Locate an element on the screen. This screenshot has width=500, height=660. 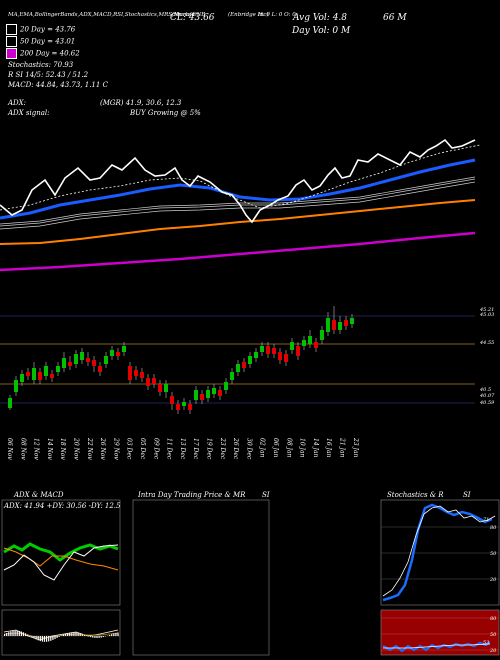
stoch-d-line is located at coordinates (439, 551).